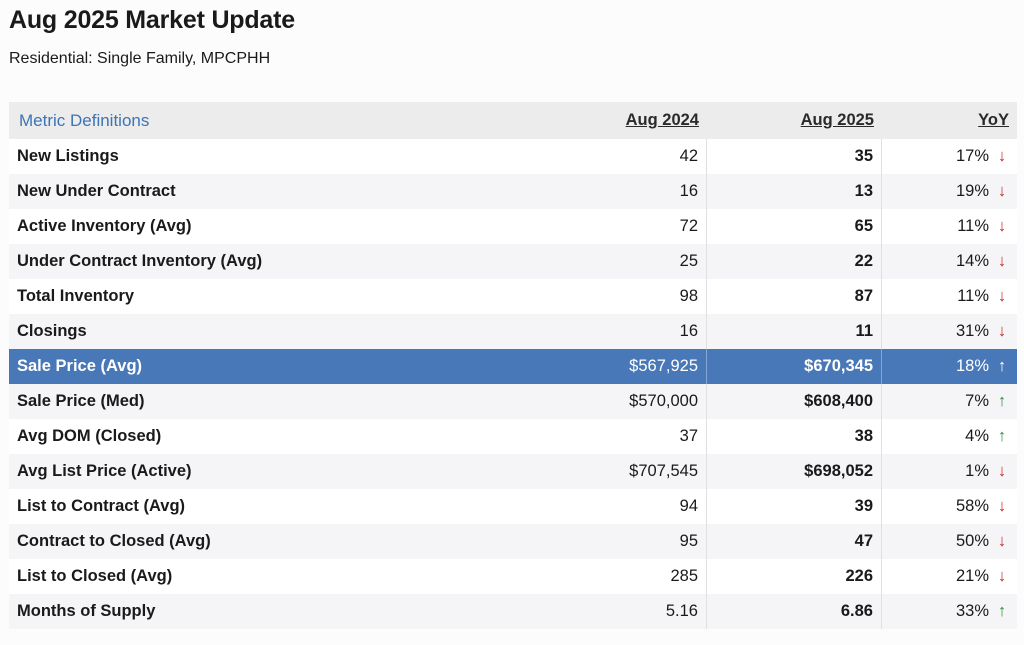  I want to click on value-yoy-text: 11%, so click(973, 296).